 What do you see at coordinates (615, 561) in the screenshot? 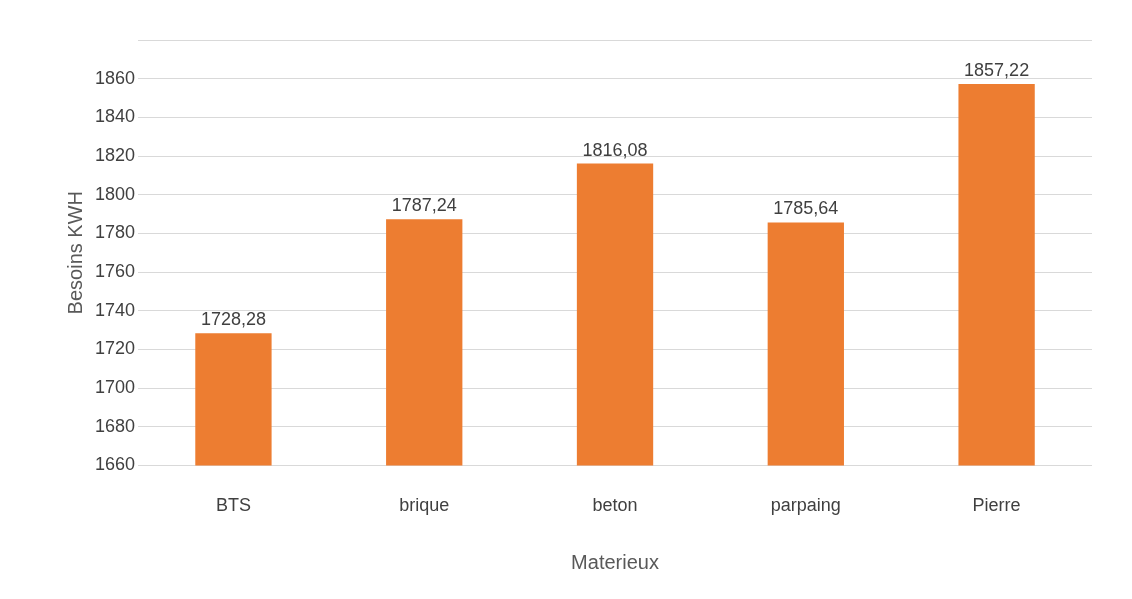
I see `x-axis-title: Materieux` at bounding box center [615, 561].